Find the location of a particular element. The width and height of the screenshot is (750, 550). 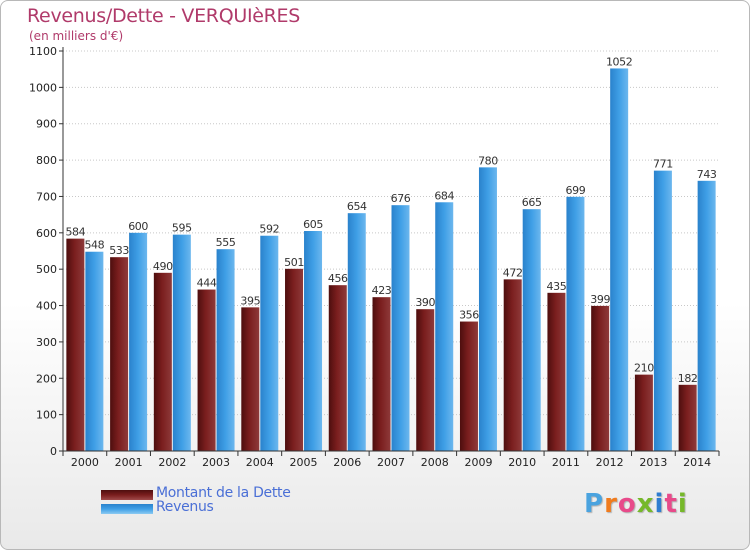

logo-letter: x is located at coordinates (645, 504).